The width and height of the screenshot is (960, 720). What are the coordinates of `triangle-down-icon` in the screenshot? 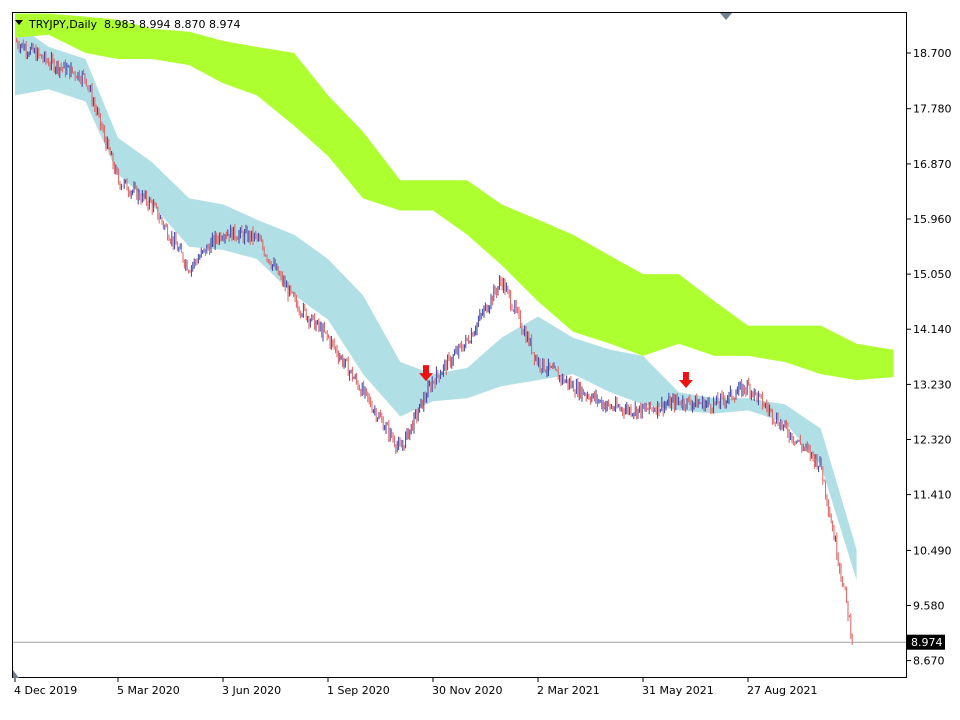 It's located at (19, 22).